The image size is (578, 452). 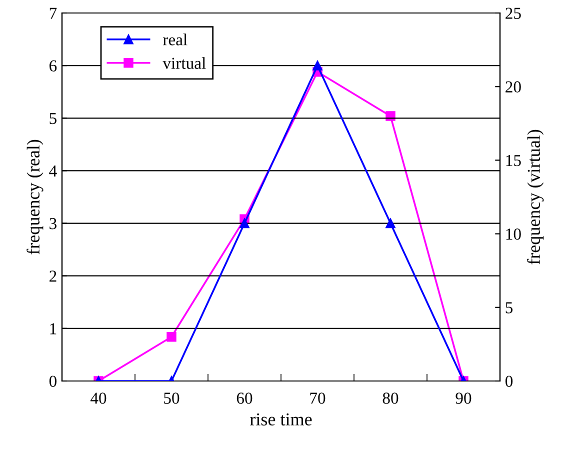 What do you see at coordinates (244, 398) in the screenshot?
I see `x-tick-label: 60` at bounding box center [244, 398].